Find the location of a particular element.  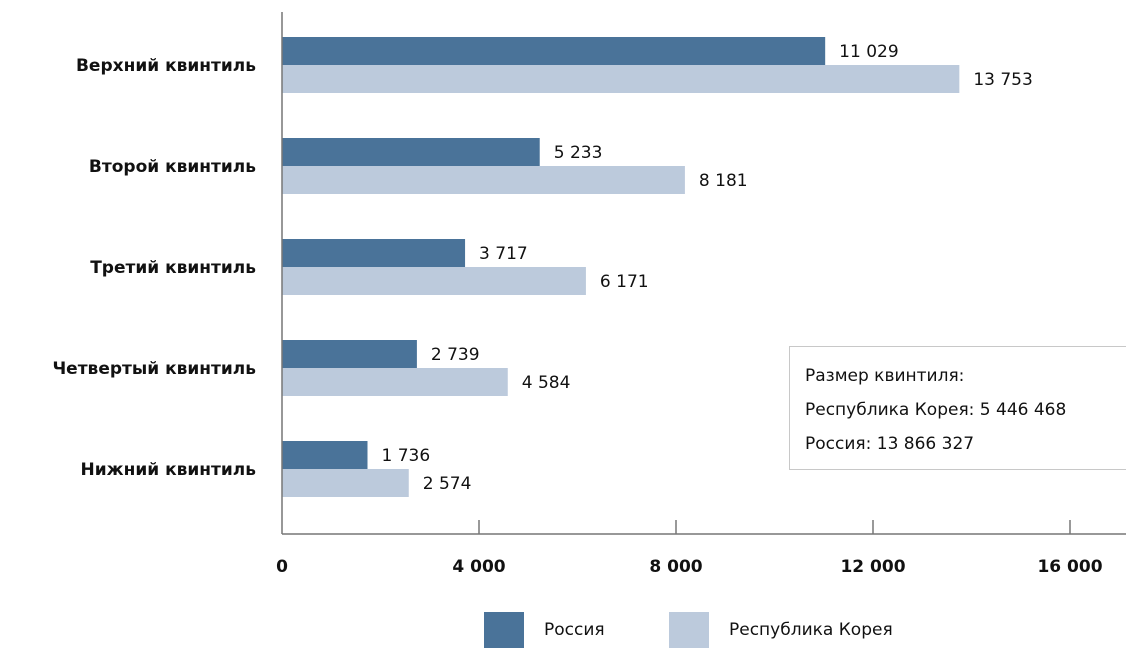

x-tick-label-2: 8 000 is located at coordinates (675, 567).